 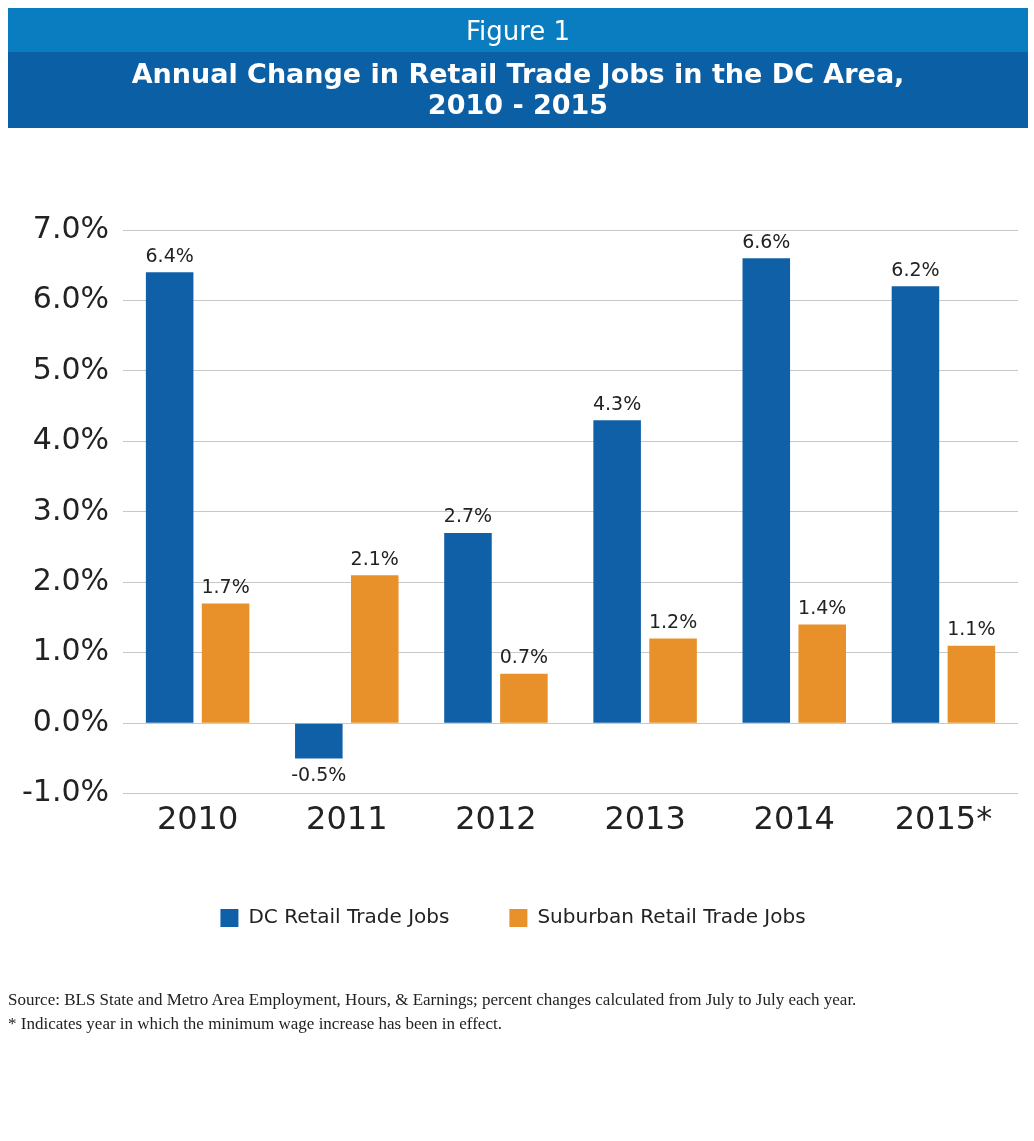 What do you see at coordinates (71, 227) in the screenshot?
I see `y-tick-label: 7.0%` at bounding box center [71, 227].